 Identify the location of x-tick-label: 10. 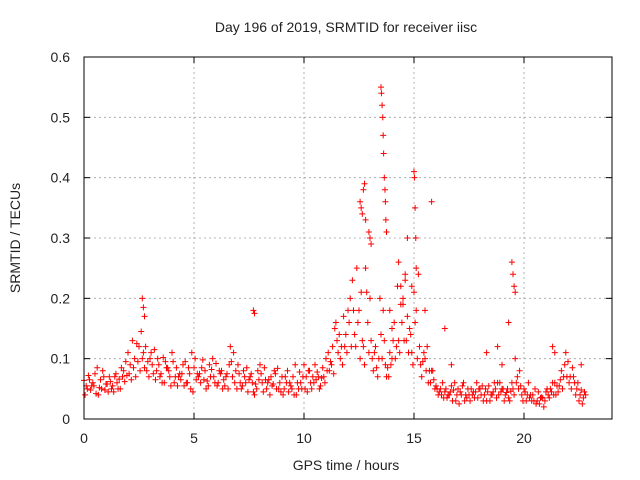
(304, 438).